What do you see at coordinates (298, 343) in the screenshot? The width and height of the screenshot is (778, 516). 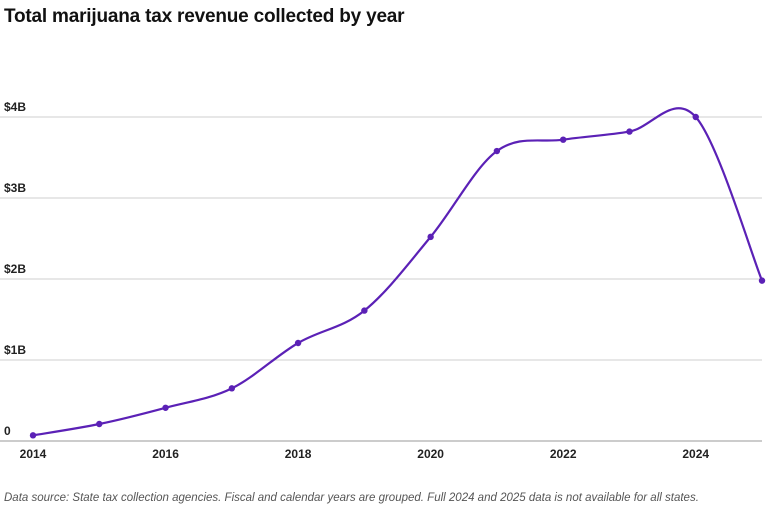 I see `data-point-2018` at bounding box center [298, 343].